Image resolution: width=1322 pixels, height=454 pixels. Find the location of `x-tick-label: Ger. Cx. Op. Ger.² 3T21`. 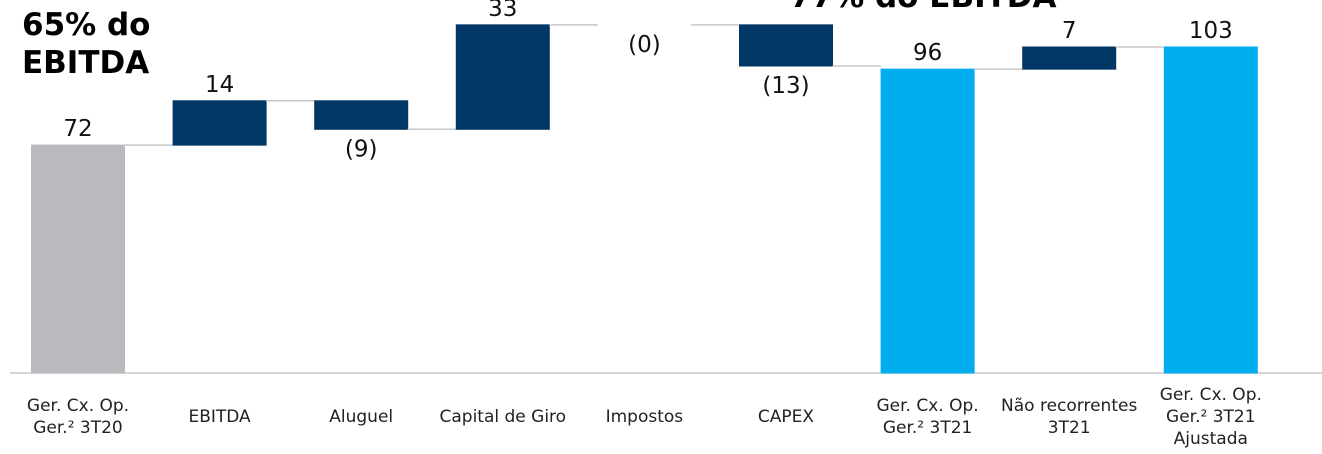

x-tick-label: Ger. Cx. Op. Ger.² 3T21 is located at coordinates (927, 417).